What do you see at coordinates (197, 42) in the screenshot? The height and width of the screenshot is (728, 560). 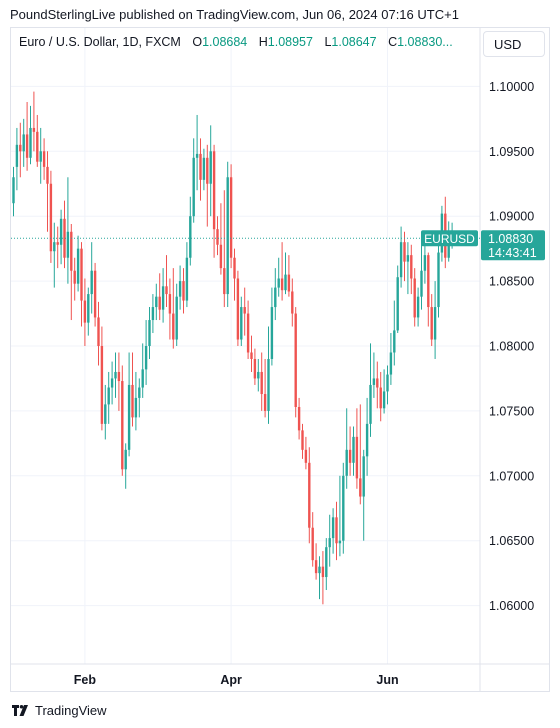 I see `open-label: O` at bounding box center [197, 42].